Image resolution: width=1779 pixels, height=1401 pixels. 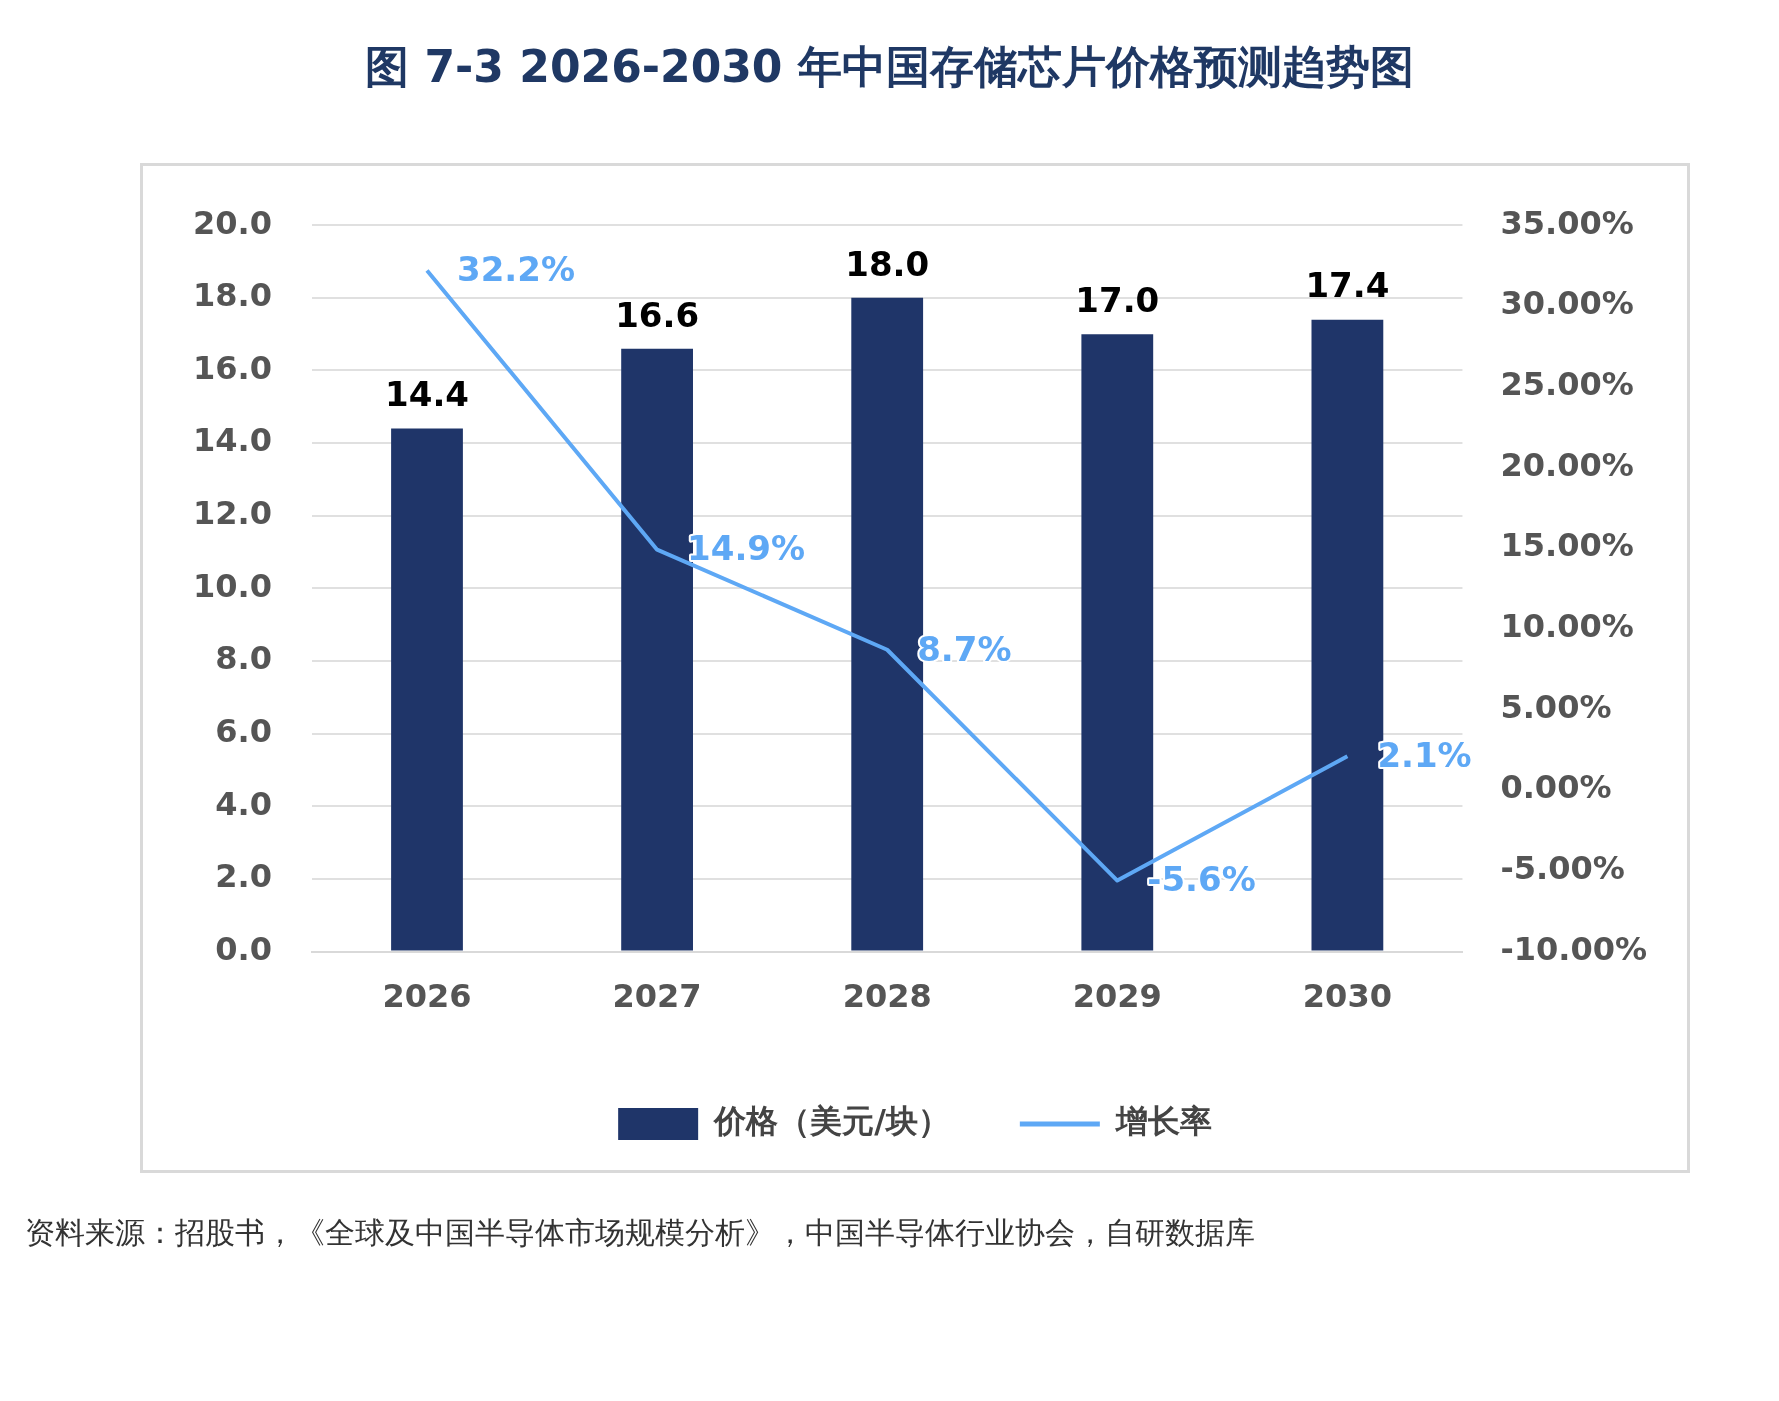 I want to click on x-tick-label: 2026, so click(x=427, y=996).